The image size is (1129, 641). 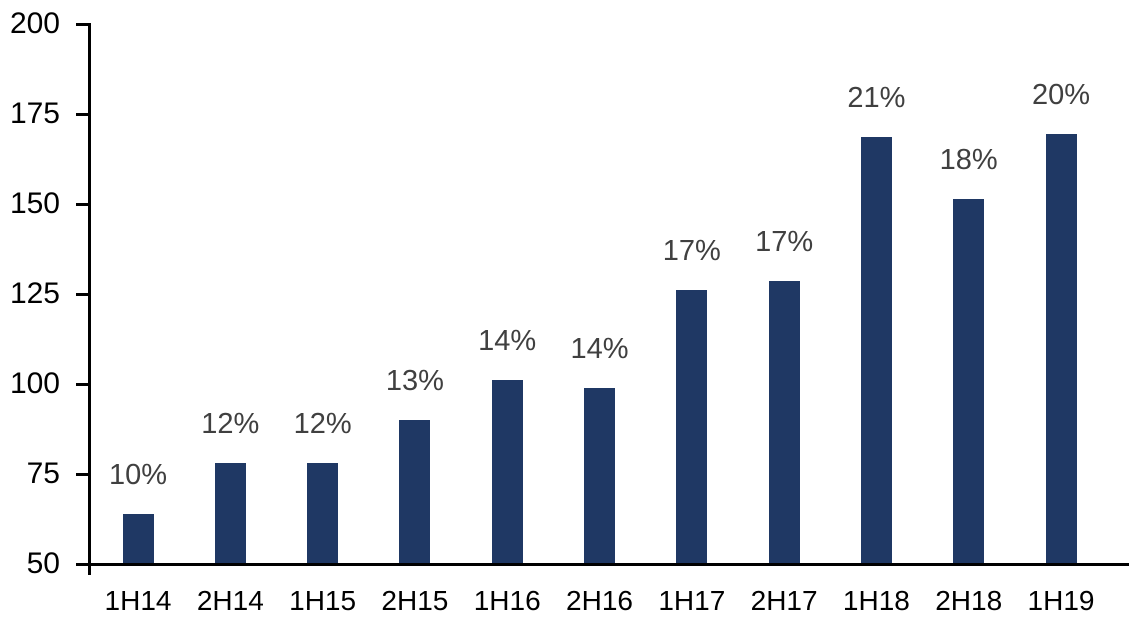 I want to click on bar-1h17, so click(x=692, y=427).